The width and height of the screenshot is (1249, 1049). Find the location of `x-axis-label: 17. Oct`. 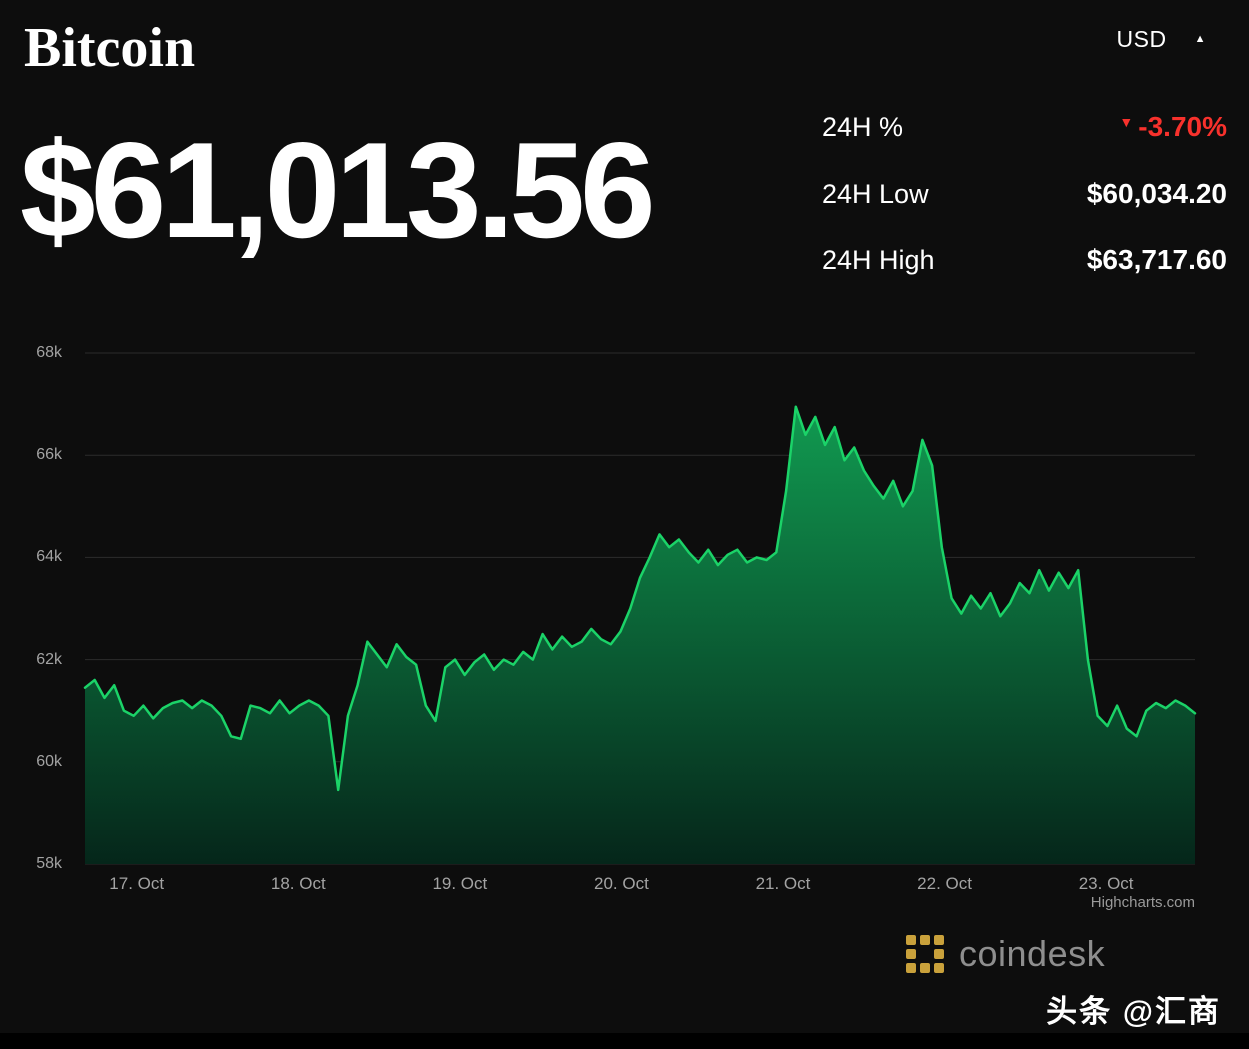

x-axis-label: 17. Oct is located at coordinates (137, 883).